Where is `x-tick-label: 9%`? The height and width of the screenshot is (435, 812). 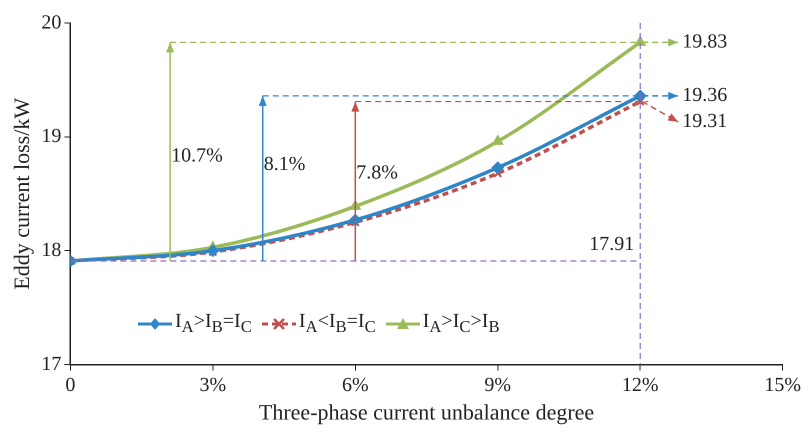
x-tick-label: 9% is located at coordinates (498, 385).